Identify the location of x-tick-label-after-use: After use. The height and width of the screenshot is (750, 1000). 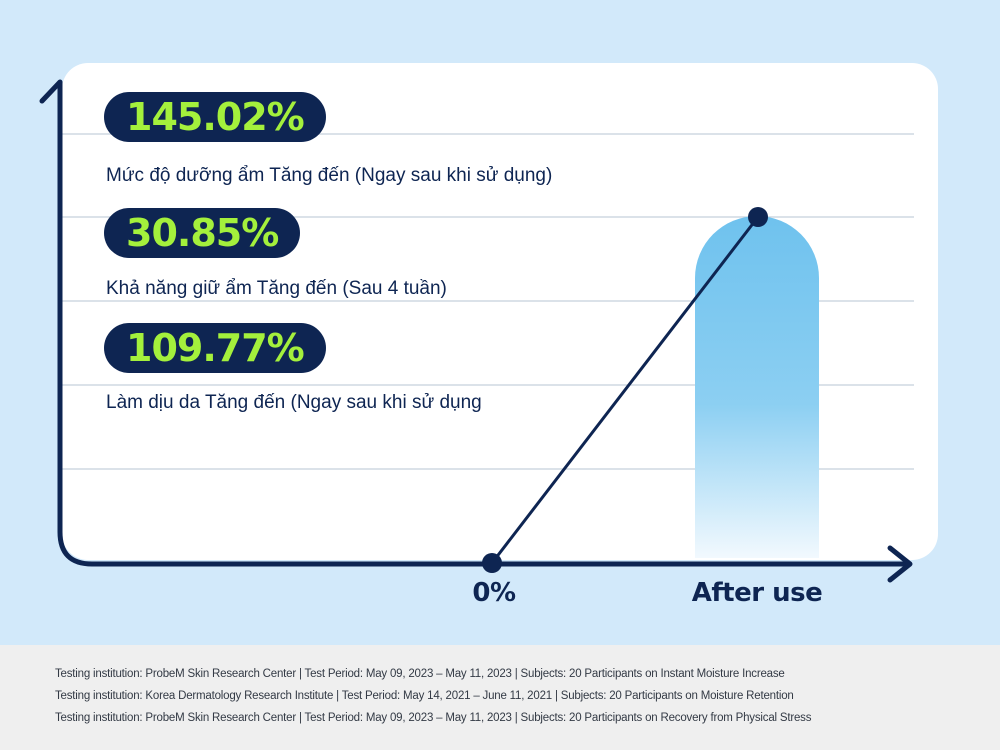
(757, 593).